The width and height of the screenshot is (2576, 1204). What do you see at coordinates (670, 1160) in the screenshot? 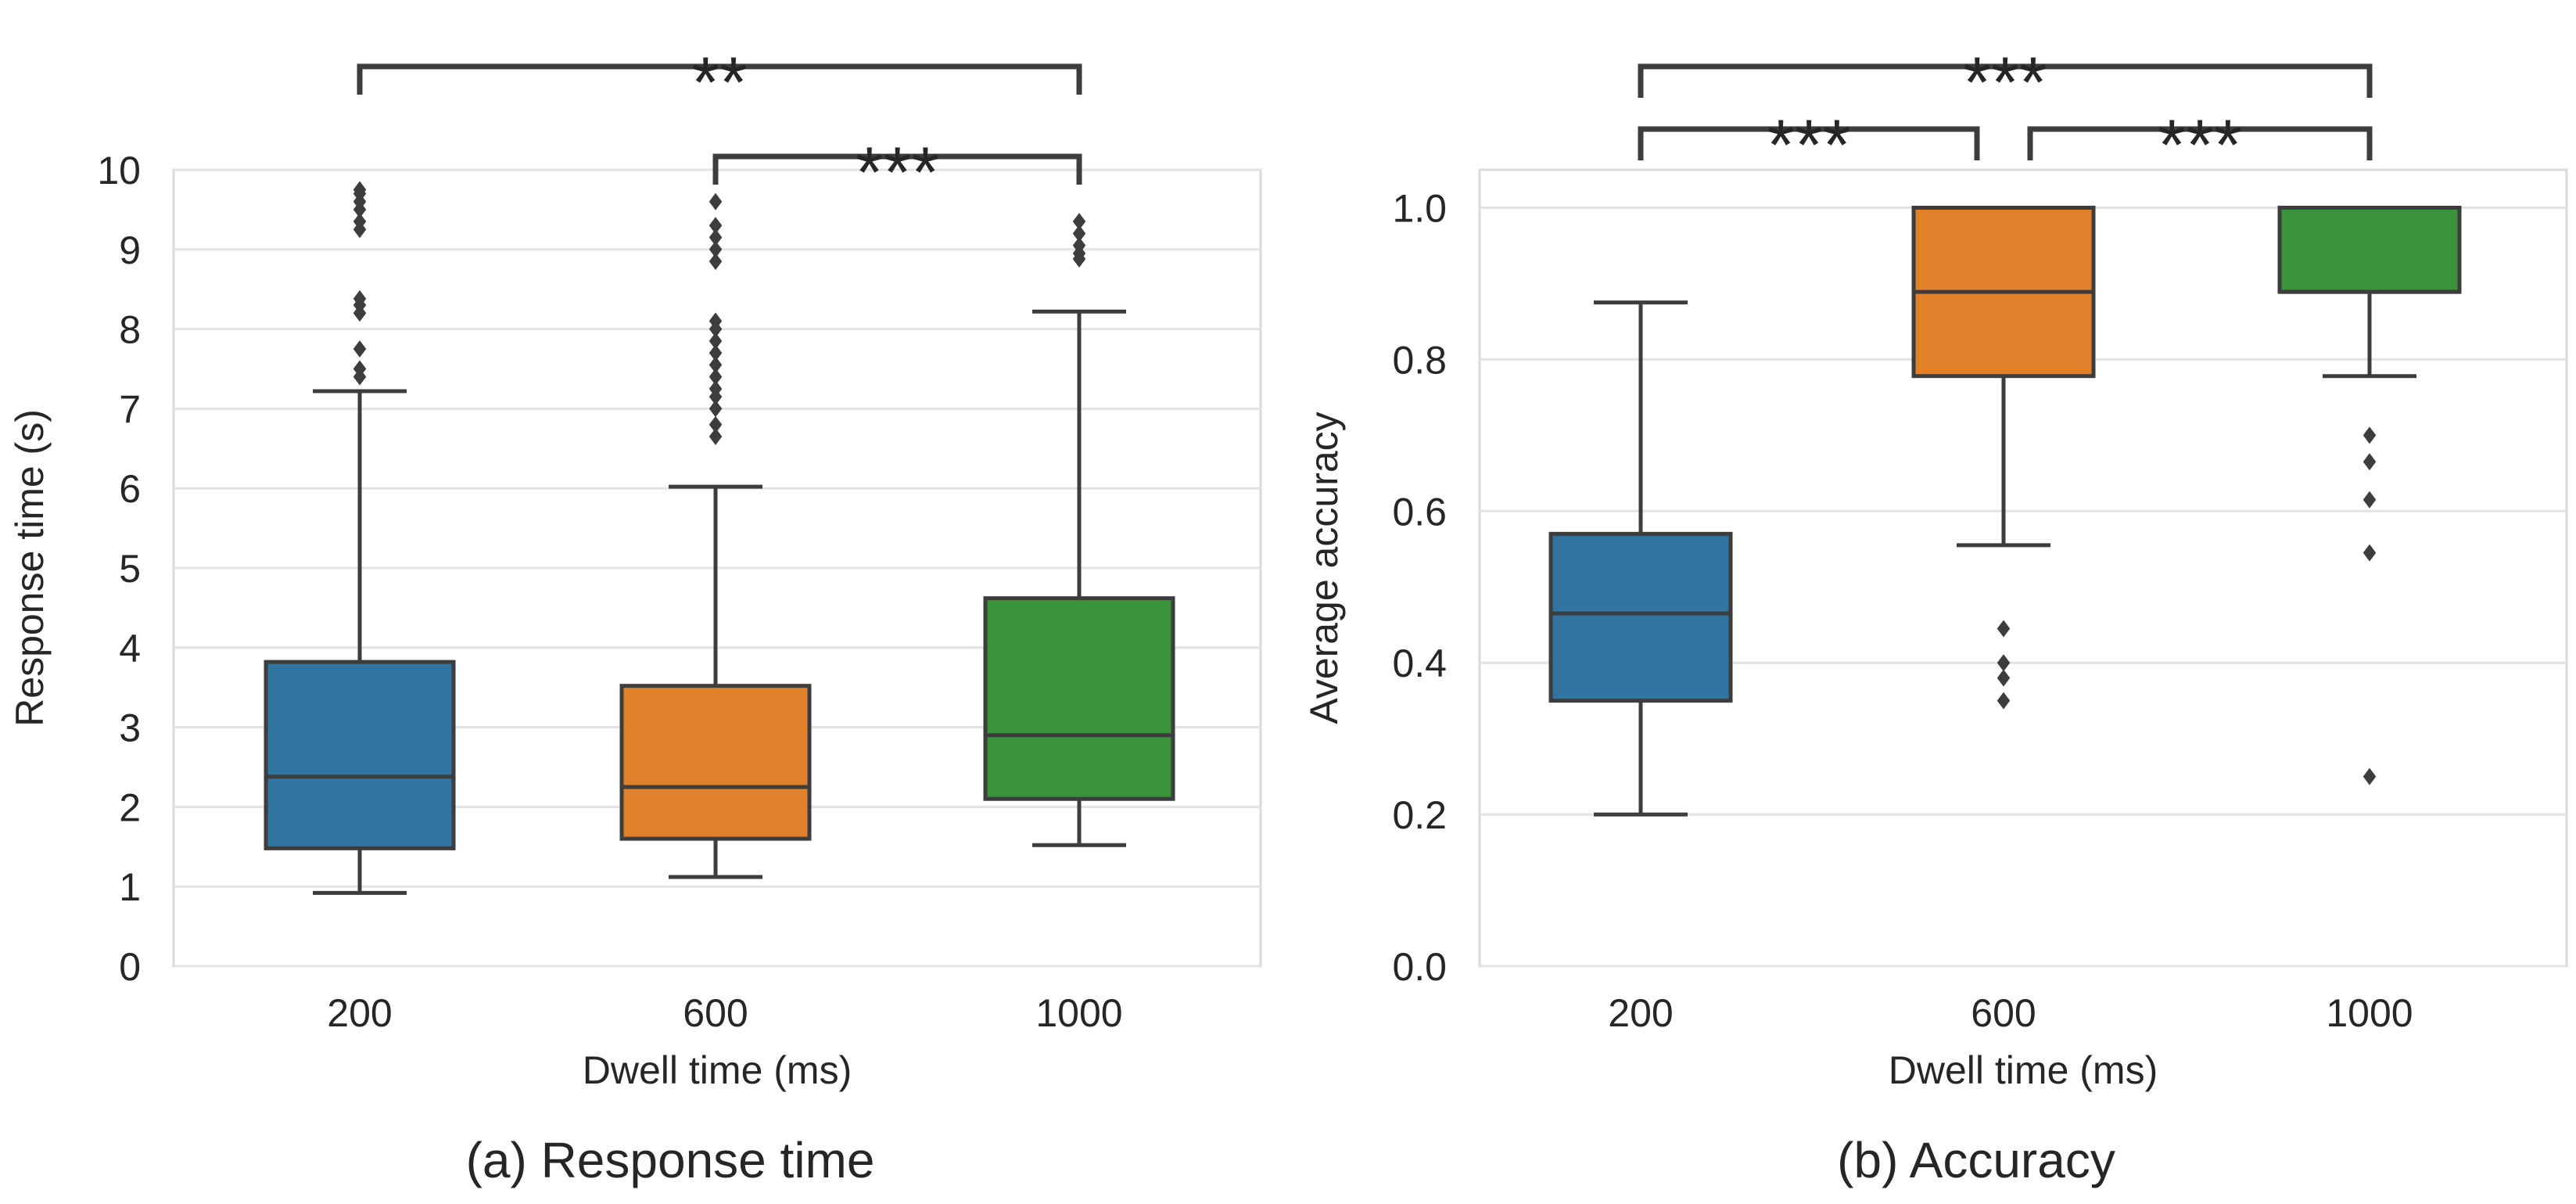
I see `figure-caption: (a) Response time` at bounding box center [670, 1160].